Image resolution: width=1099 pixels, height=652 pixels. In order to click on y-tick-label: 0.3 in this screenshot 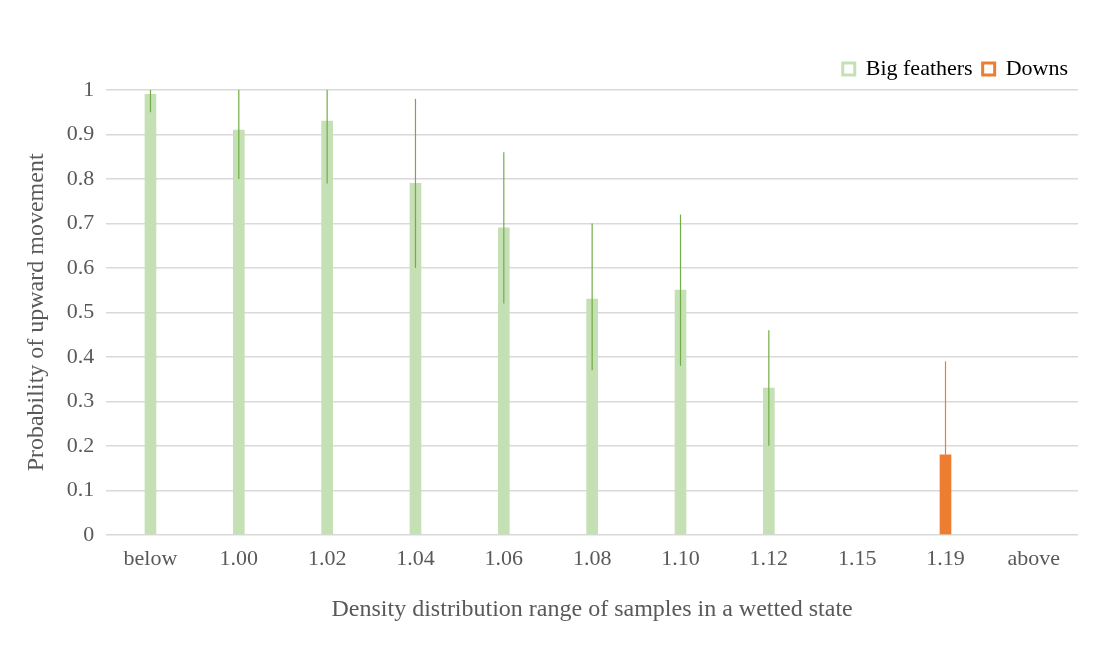, I will do `click(80, 400)`.